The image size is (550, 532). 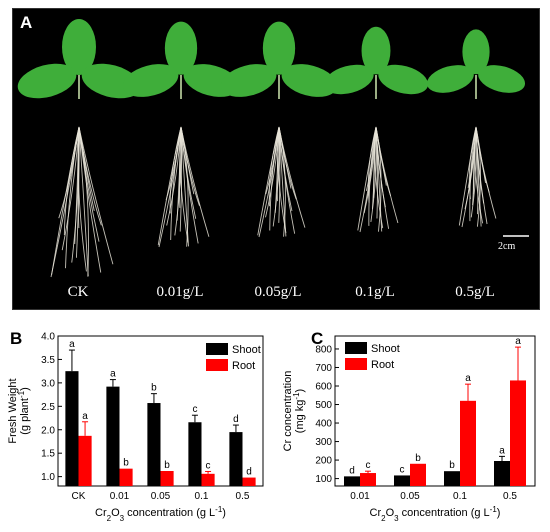 I want to click on y-tick-label: 2.5, so click(x=48, y=407).